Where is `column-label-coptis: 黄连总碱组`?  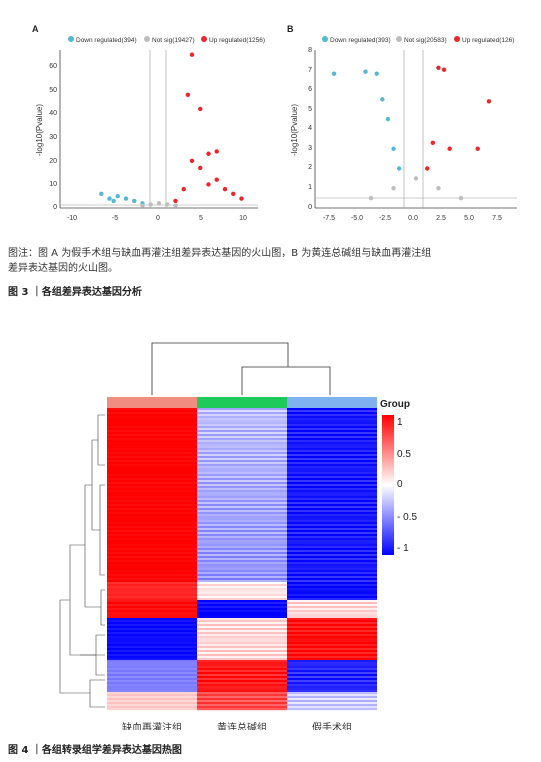 column-label-coptis: 黄连总碱组 is located at coordinates (242, 725).